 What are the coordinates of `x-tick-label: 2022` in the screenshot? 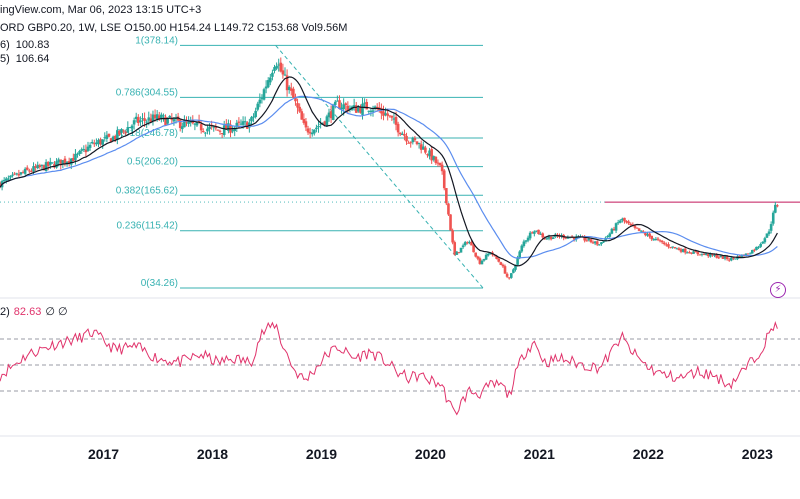 It's located at (648, 454).